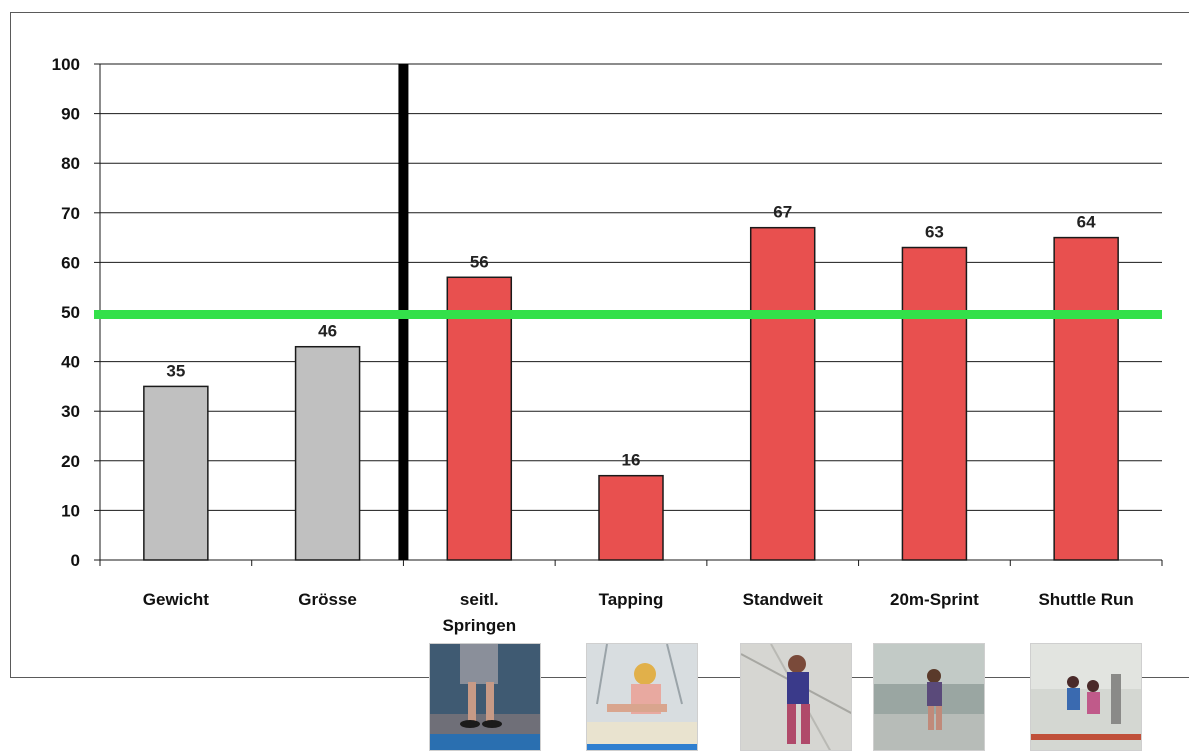  What do you see at coordinates (479, 261) in the screenshot?
I see `data-label: 56` at bounding box center [479, 261].